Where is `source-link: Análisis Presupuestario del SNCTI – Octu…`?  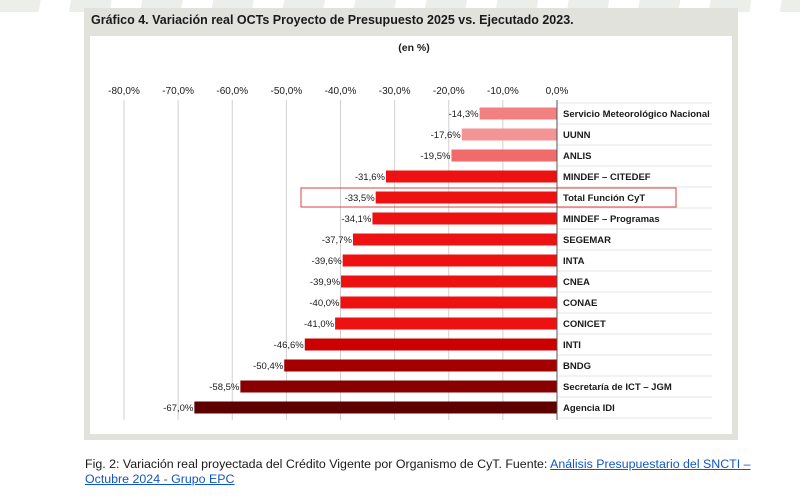
source-link: Análisis Presupuestario del SNCTI – Octu… is located at coordinates (418, 471).